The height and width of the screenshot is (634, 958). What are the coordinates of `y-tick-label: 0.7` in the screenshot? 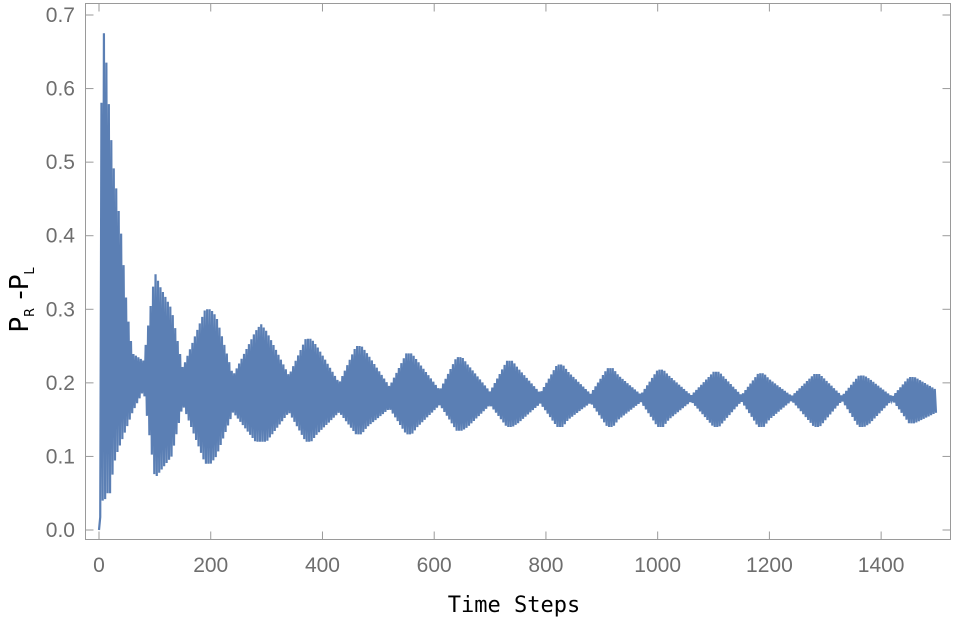 It's located at (60, 15).